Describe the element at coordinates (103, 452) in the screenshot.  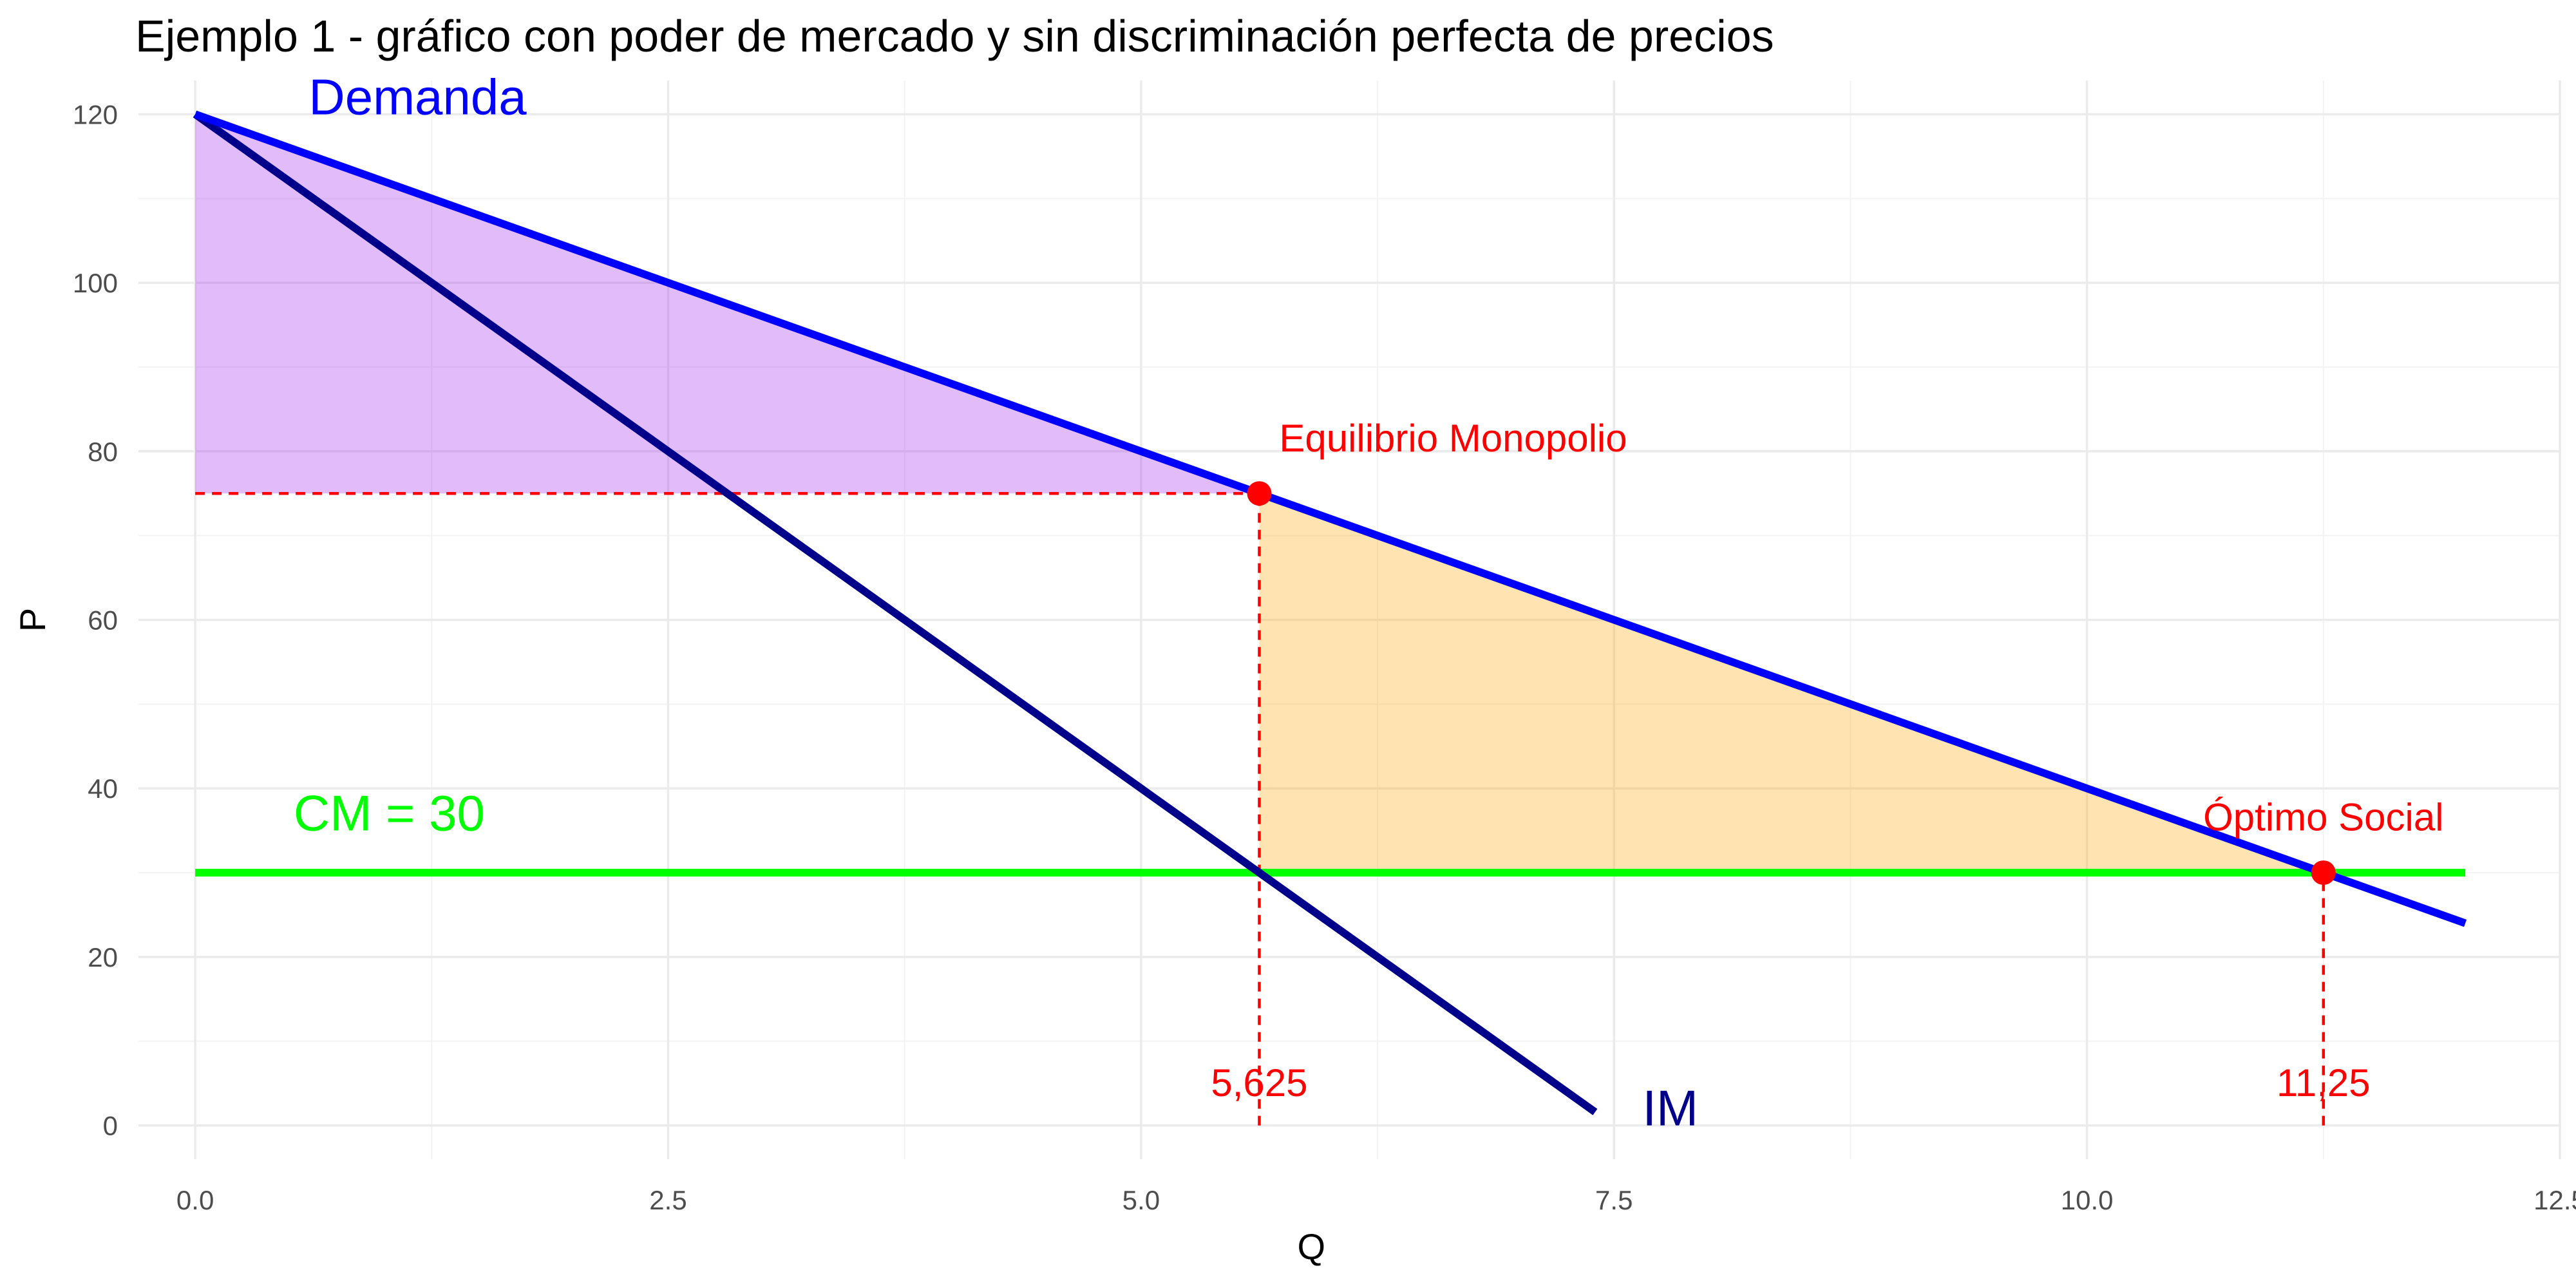
I see `y-tick-label: 80` at that location.